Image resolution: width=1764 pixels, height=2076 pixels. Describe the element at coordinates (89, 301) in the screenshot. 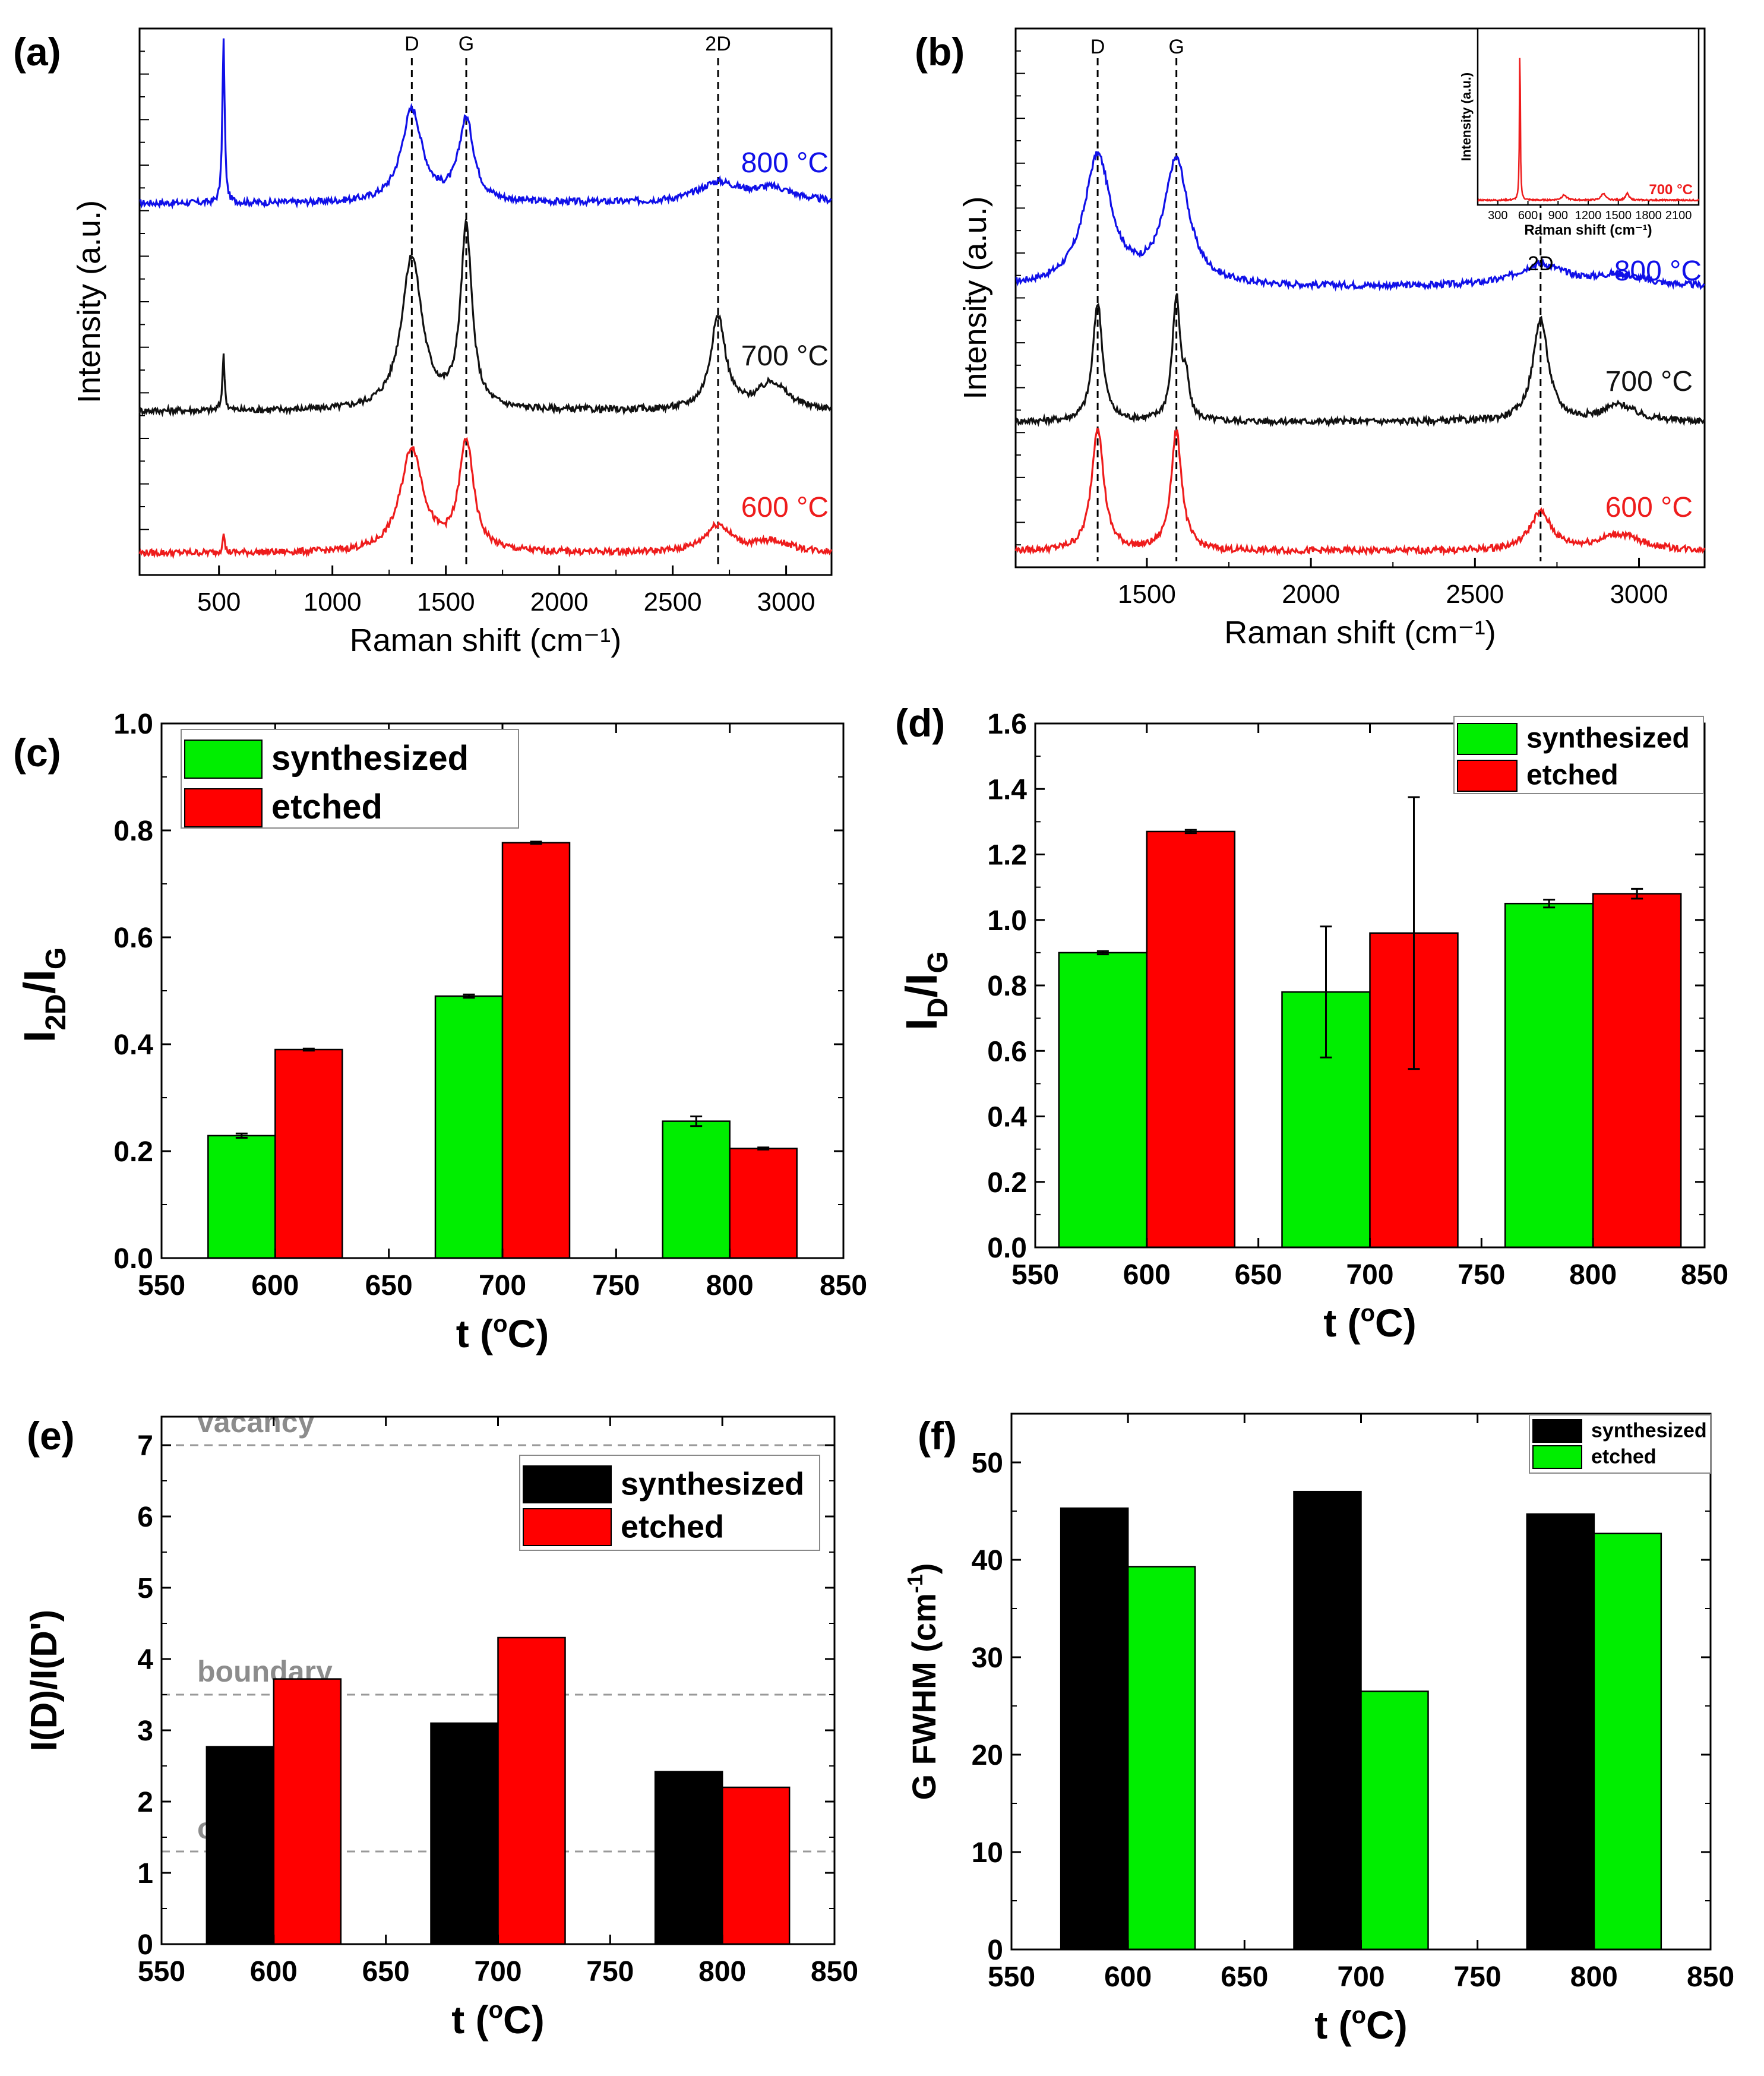

I see `y-axis-label: Intensity (a.u.)` at that location.